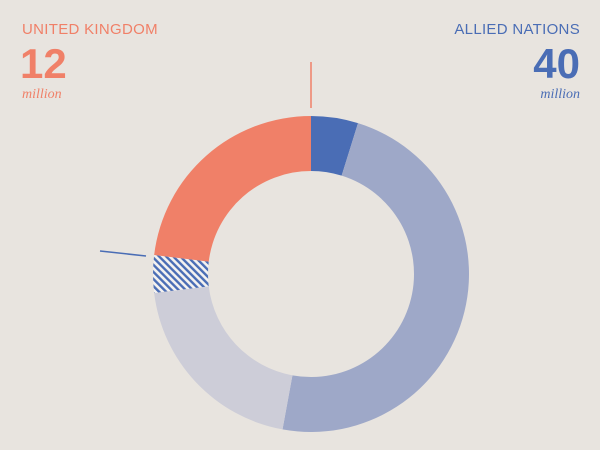 The width and height of the screenshot is (600, 450). I want to click on pointer-line, so click(123, 253).